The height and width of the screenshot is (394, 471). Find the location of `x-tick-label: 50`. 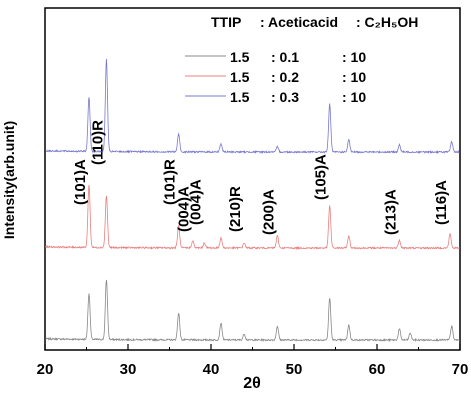

x-tick-label: 50 is located at coordinates (294, 369).